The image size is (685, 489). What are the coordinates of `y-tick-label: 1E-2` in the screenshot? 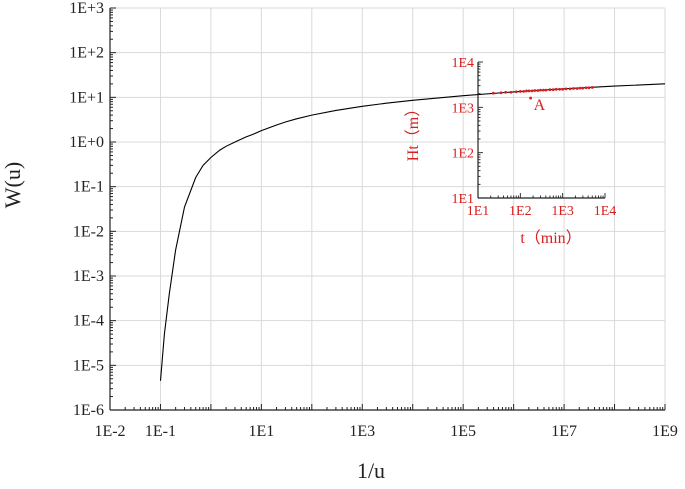 It's located at (88, 231).